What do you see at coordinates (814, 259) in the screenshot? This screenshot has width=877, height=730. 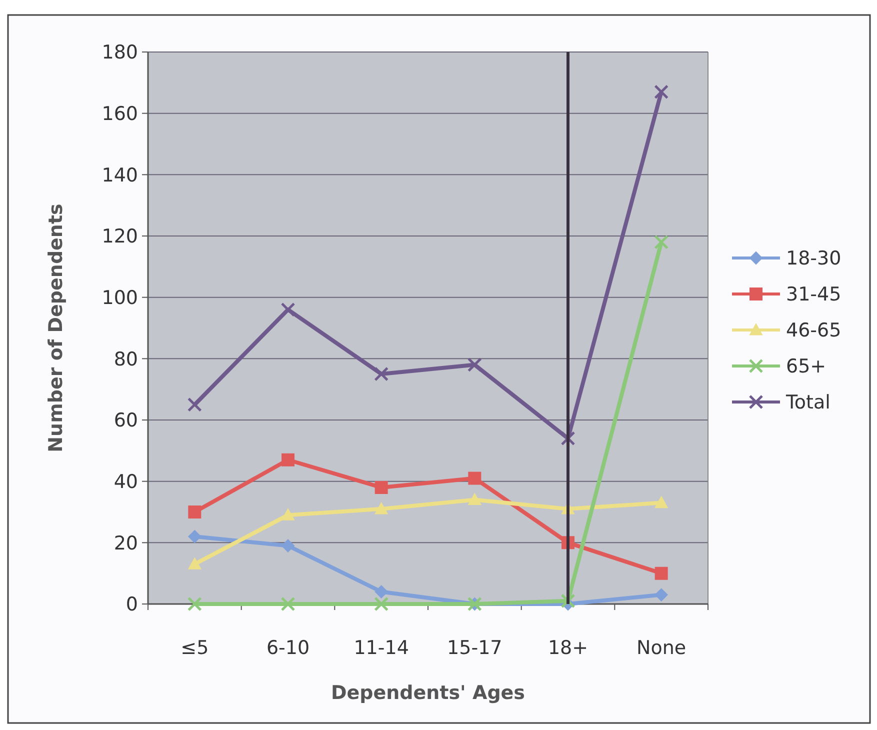 I see `legend-label: 18-30` at bounding box center [814, 259].